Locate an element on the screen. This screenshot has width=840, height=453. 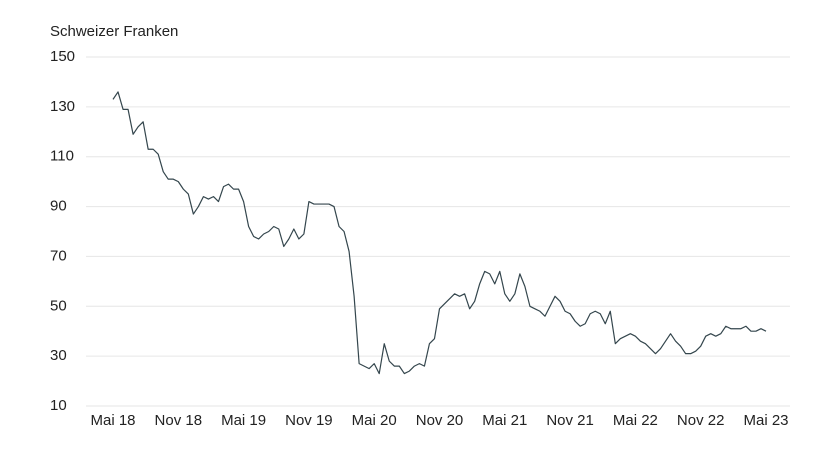
x-tick-label: Nov 22 is located at coordinates (701, 420).